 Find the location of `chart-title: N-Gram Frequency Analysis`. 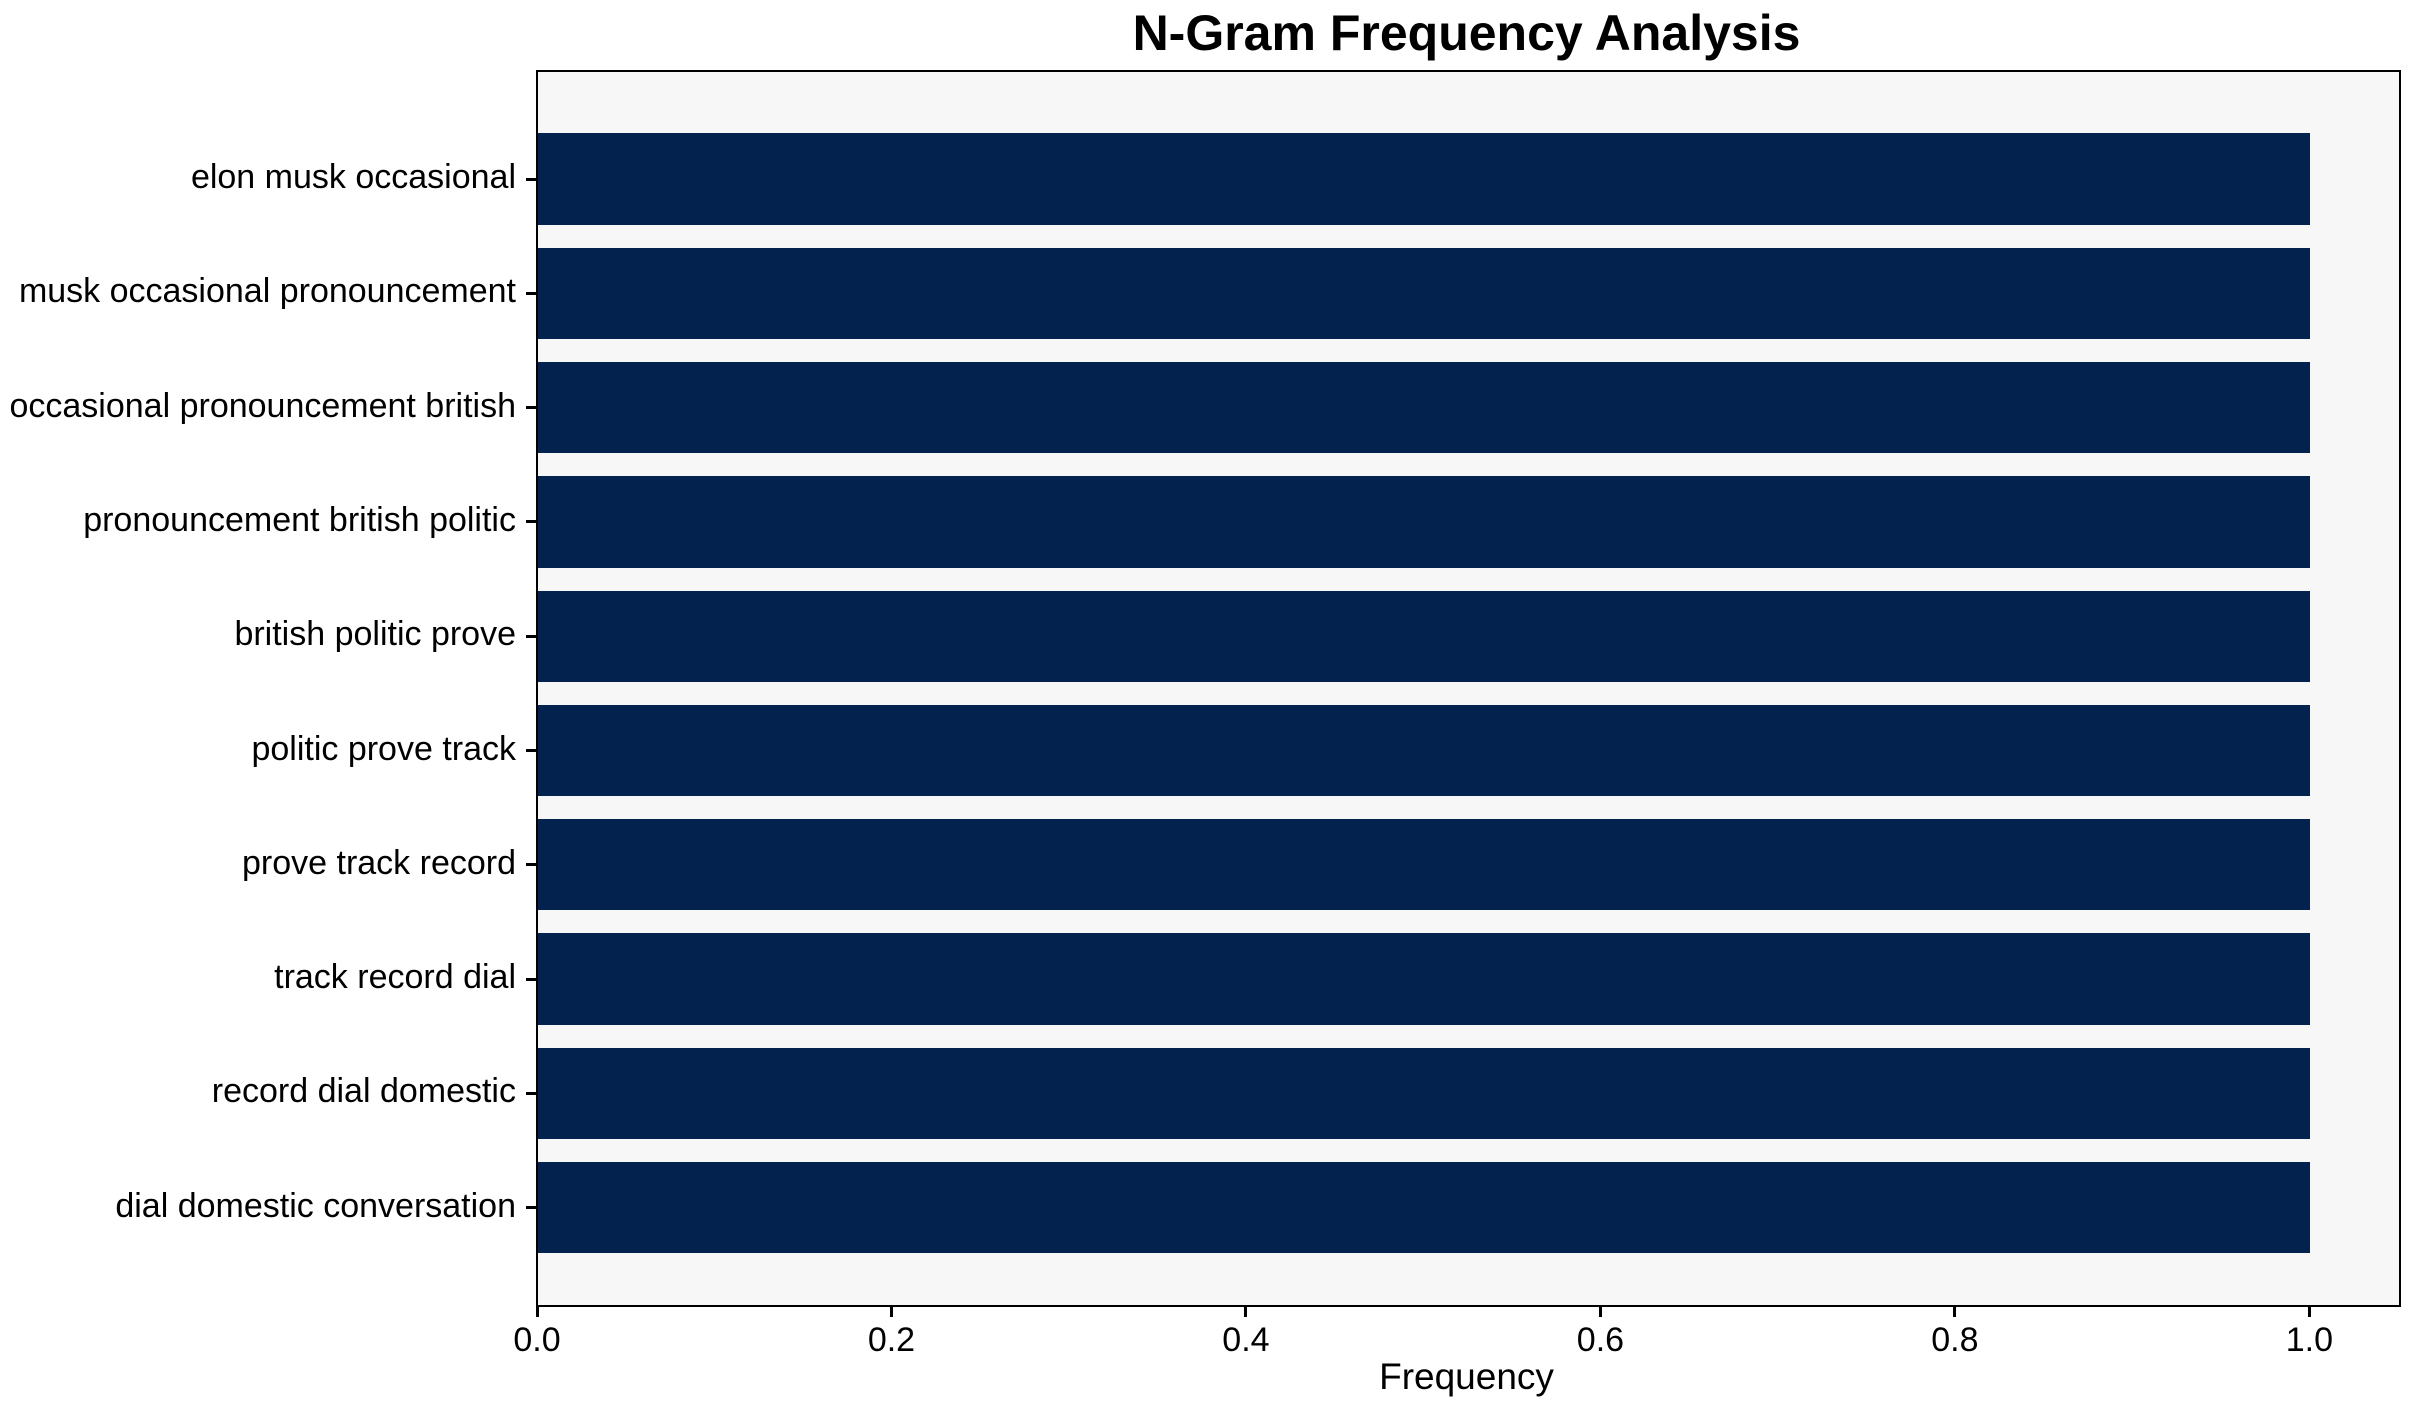

chart-title: N-Gram Frequency Analysis is located at coordinates (1466, 33).